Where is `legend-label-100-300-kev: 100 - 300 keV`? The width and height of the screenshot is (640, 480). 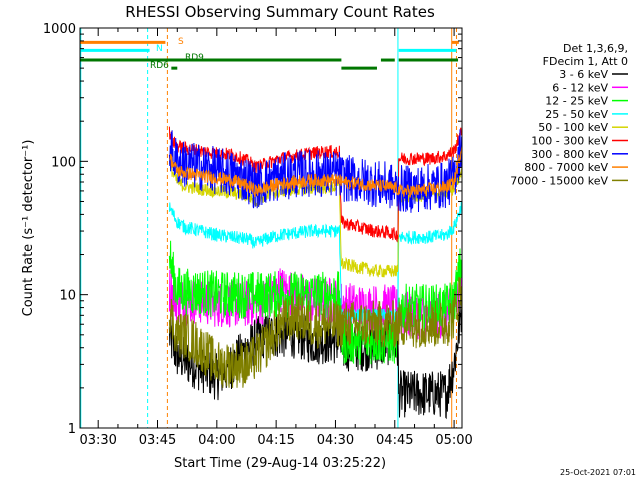
legend-label-100-300-kev: 100 - 300 keV is located at coordinates (569, 141).